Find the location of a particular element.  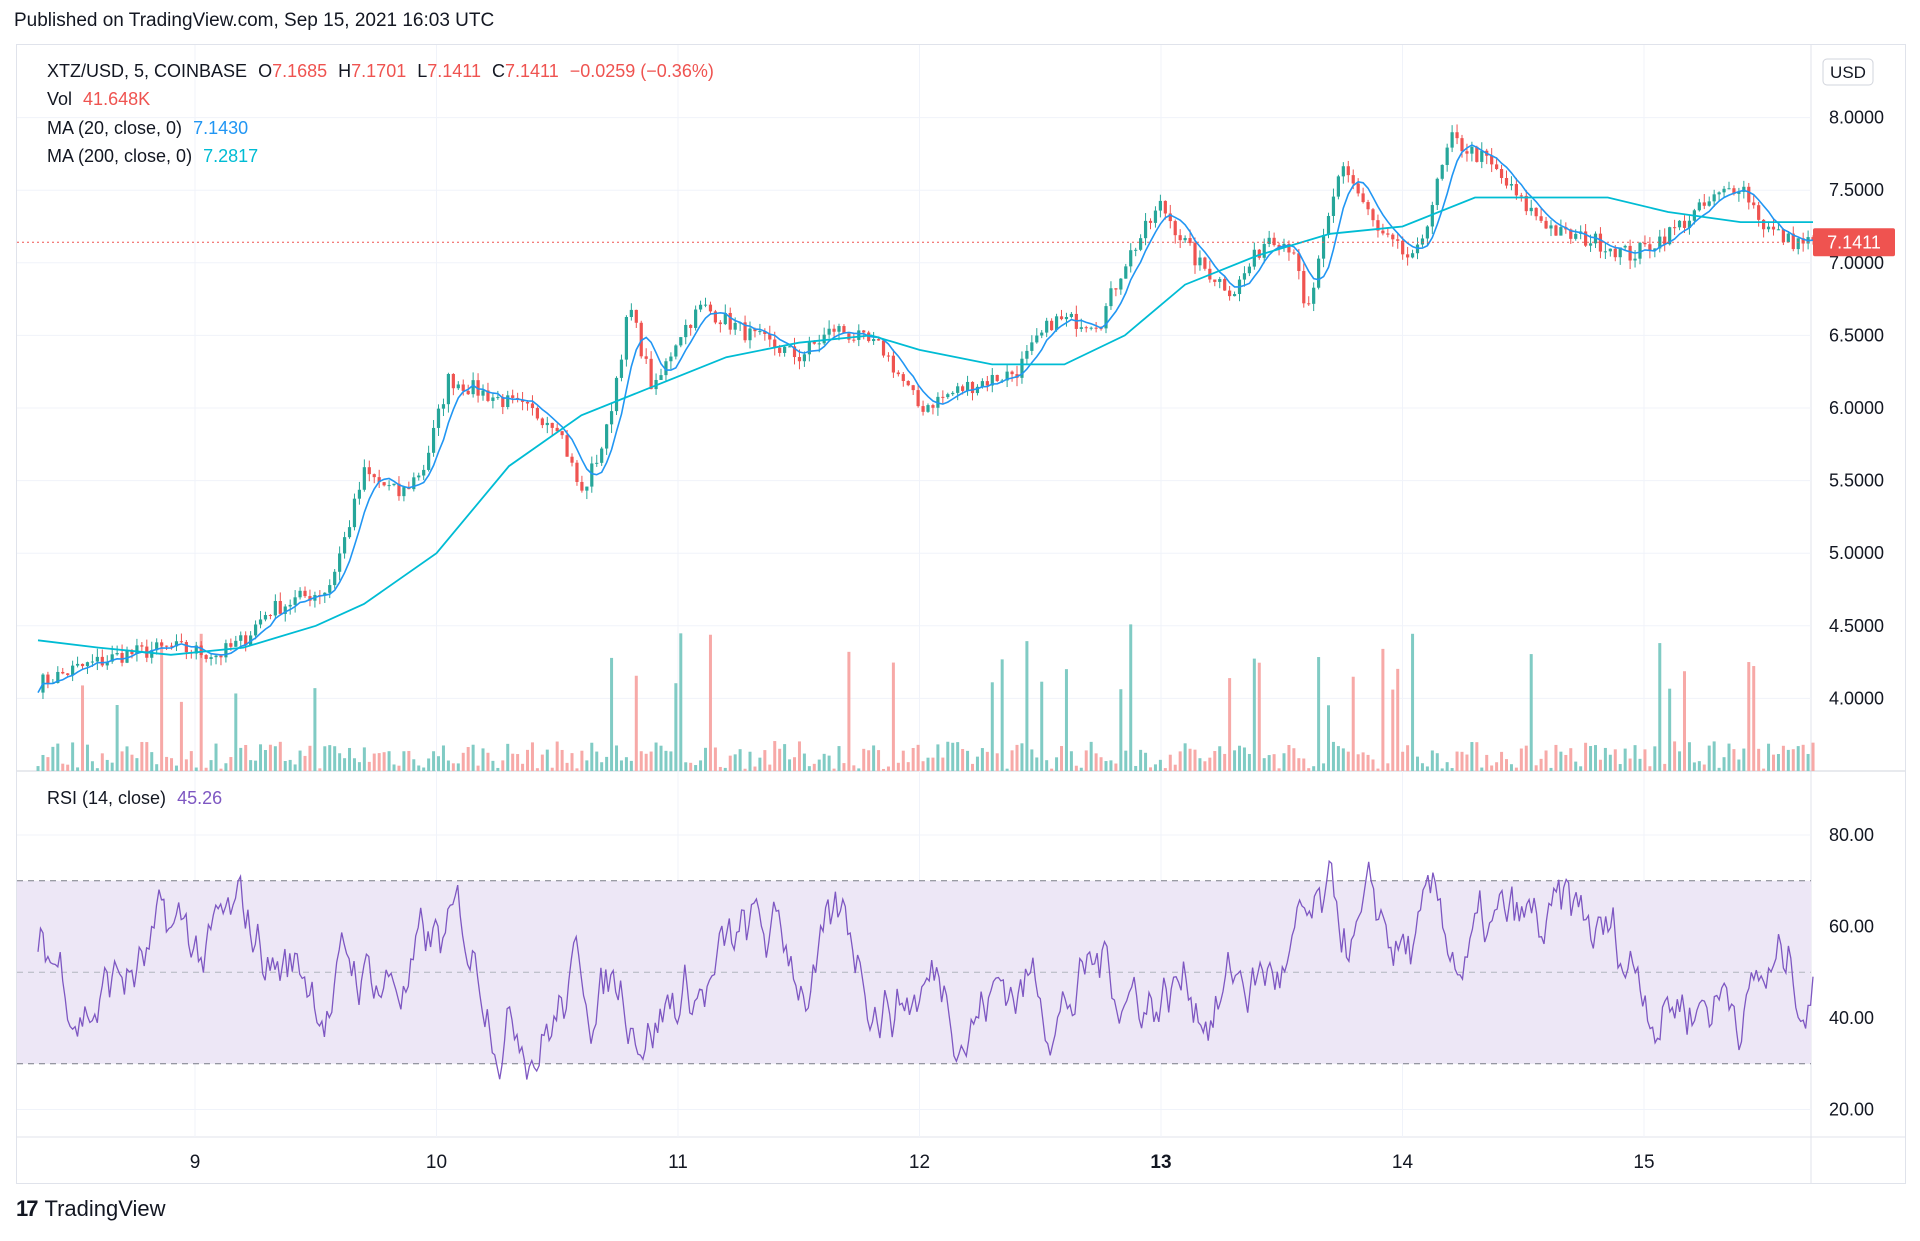

high-label: H is located at coordinates (345, 71).